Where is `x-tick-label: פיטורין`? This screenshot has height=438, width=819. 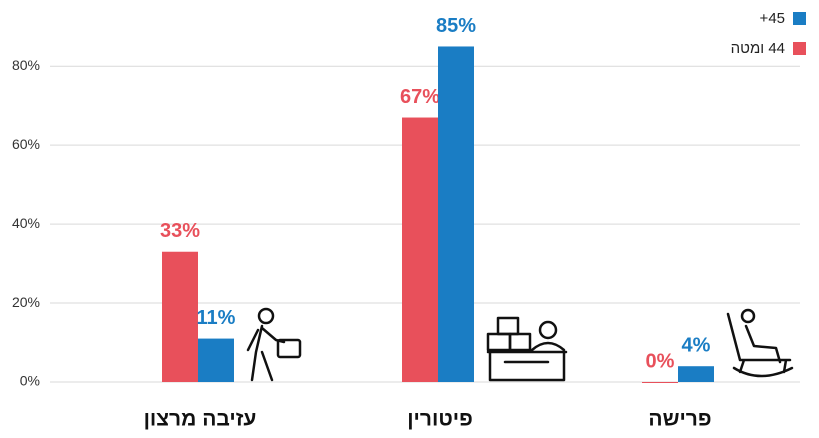
x-tick-label: פיטורין is located at coordinates (440, 419).